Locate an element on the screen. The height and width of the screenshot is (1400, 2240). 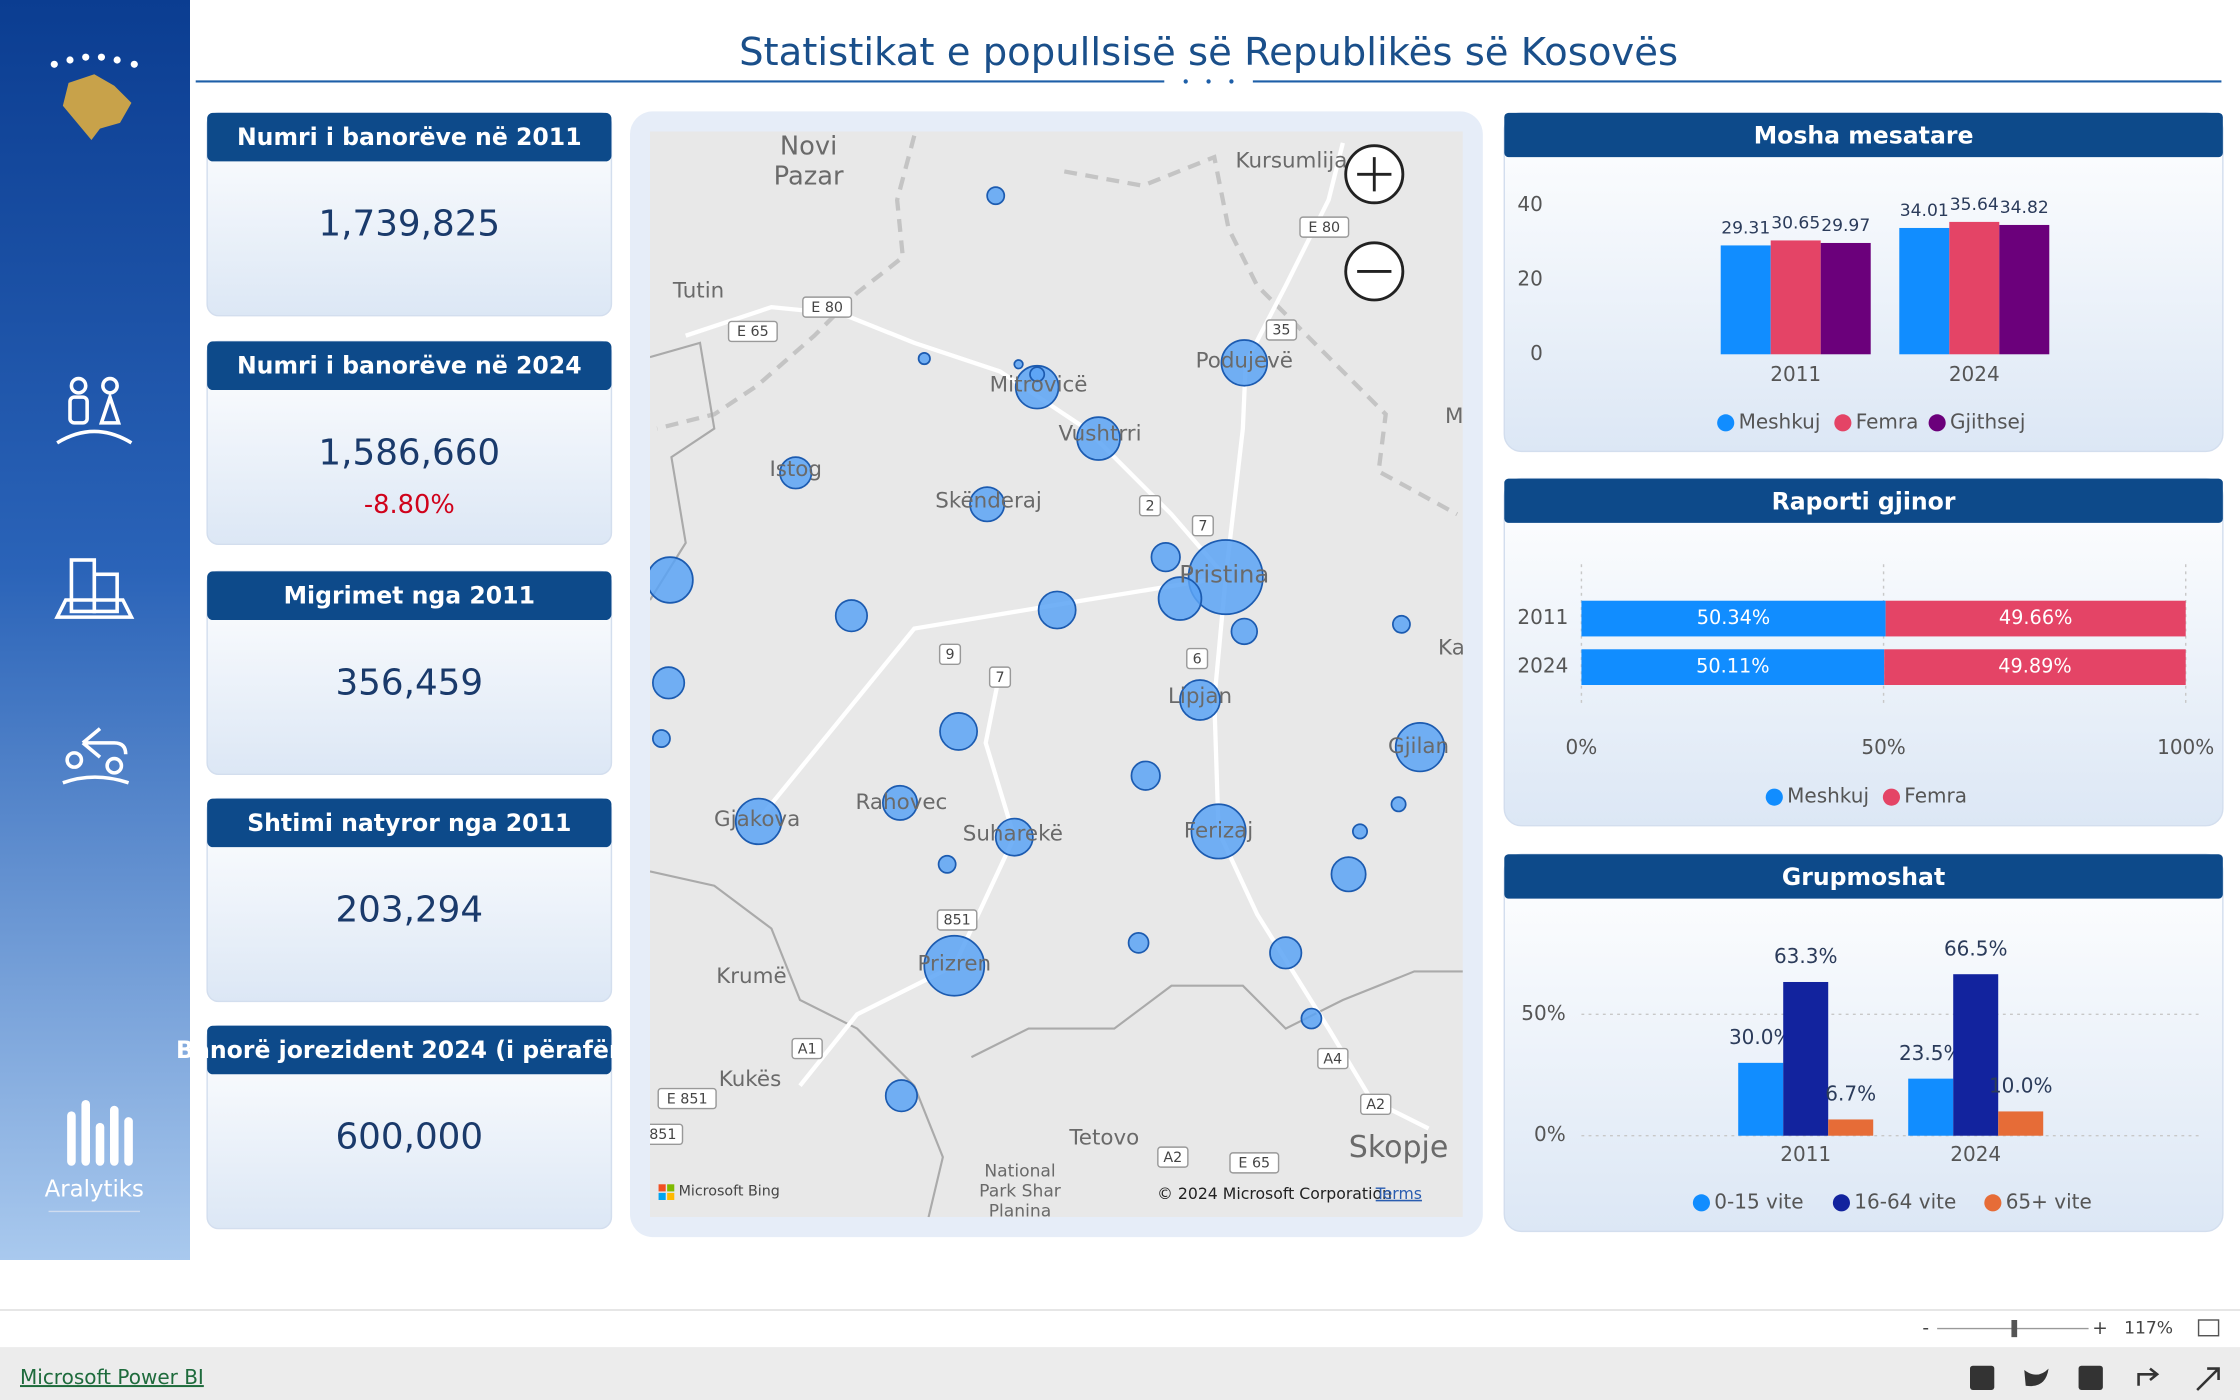
facebook is located at coordinates (1982, 1377).